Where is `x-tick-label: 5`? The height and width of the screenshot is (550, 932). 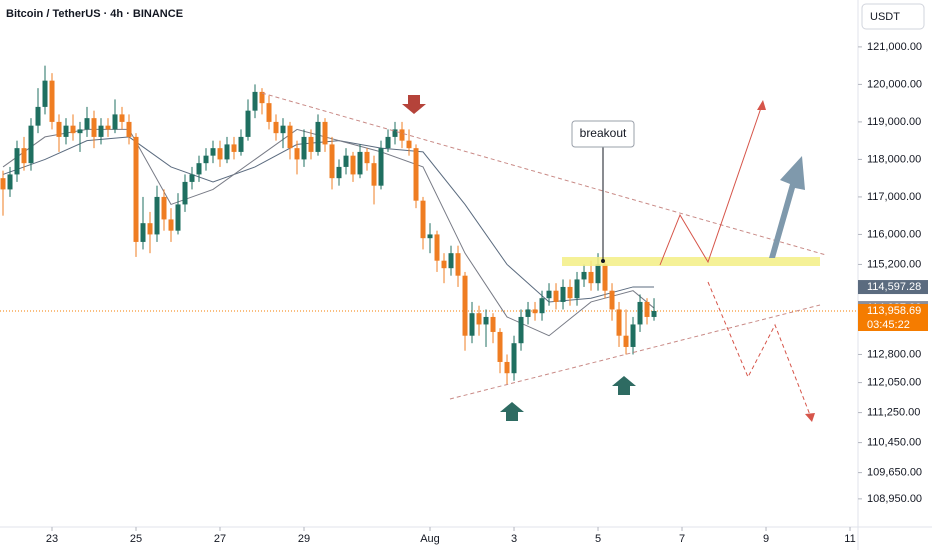
x-tick-label: 5 is located at coordinates (598, 539).